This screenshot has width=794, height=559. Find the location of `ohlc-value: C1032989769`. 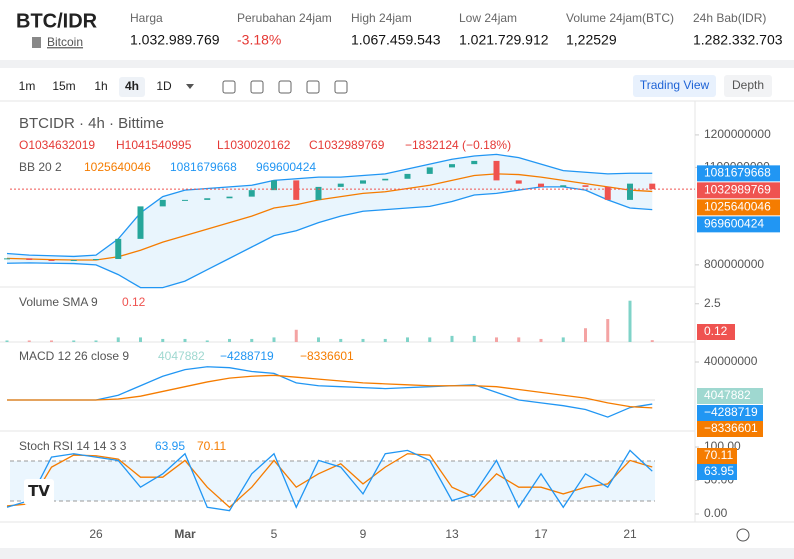

ohlc-value: C1032989769 is located at coordinates (347, 145).